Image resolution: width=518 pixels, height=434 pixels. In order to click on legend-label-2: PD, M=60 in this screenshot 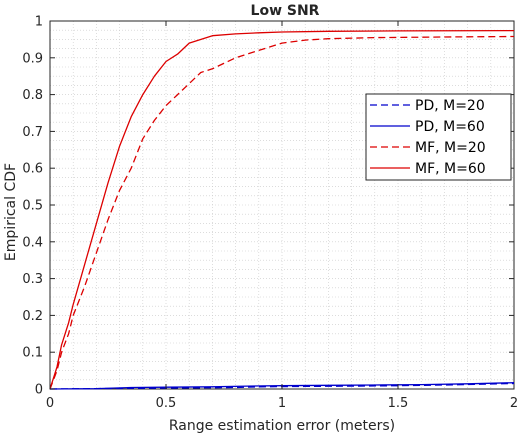, I will do `click(450, 127)`.